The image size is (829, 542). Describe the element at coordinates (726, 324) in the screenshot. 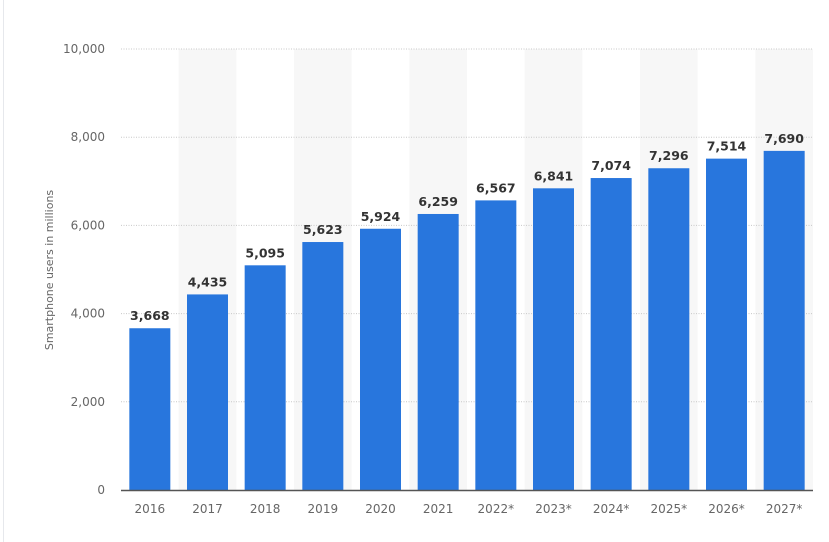

I see `bar-2026*` at that location.